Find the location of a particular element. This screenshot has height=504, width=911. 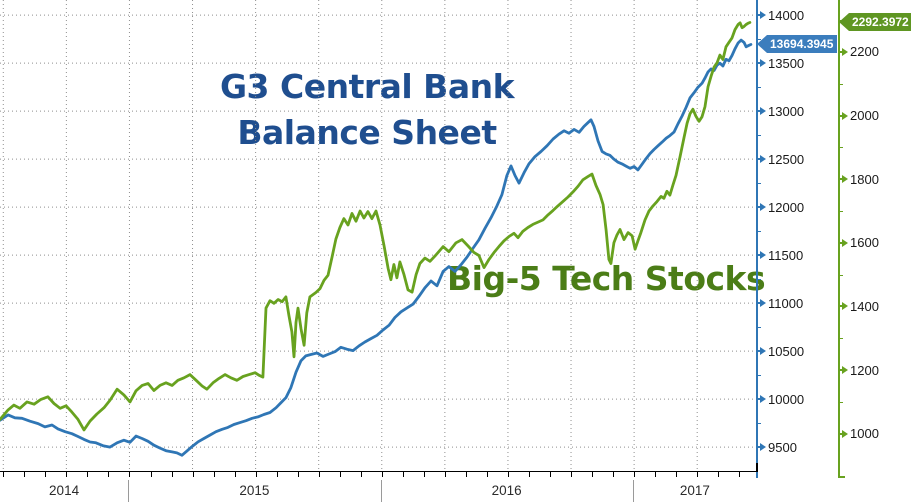

series-label-big5: Big-5 Tech Stocks is located at coordinates (606, 278).